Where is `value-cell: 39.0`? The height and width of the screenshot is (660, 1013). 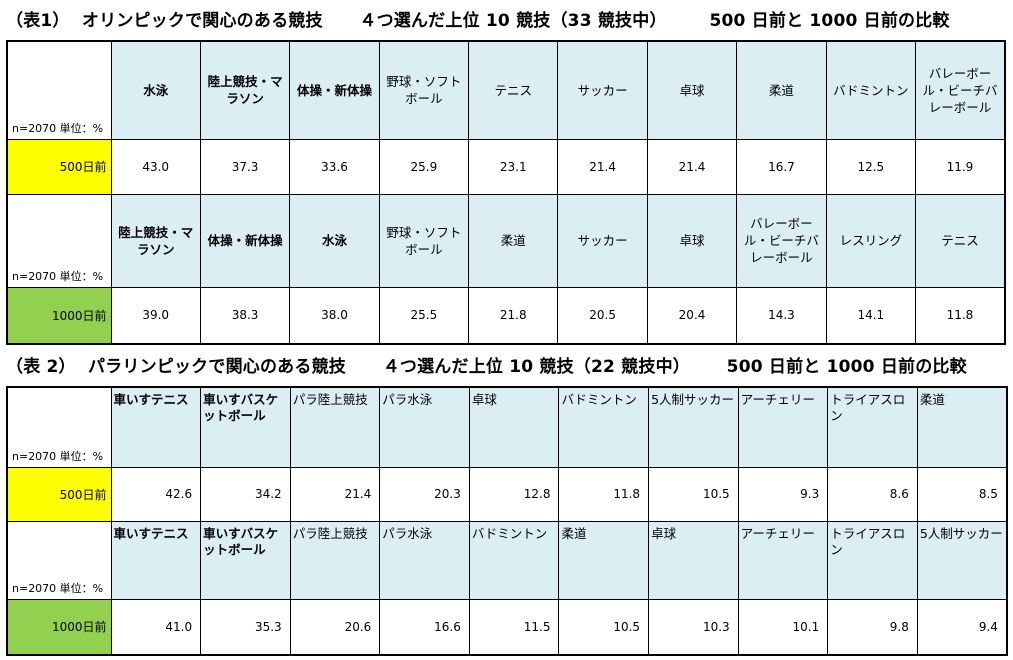
value-cell: 39.0 is located at coordinates (155, 315).